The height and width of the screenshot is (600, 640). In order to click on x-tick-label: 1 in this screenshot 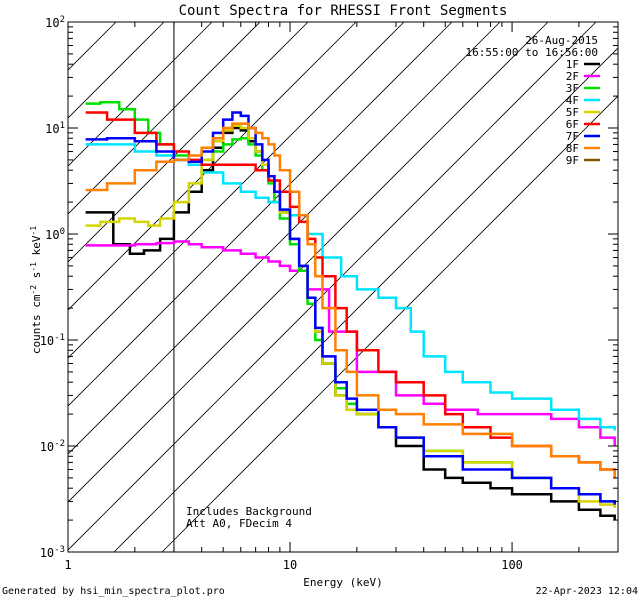, I will do `click(67, 565)`.